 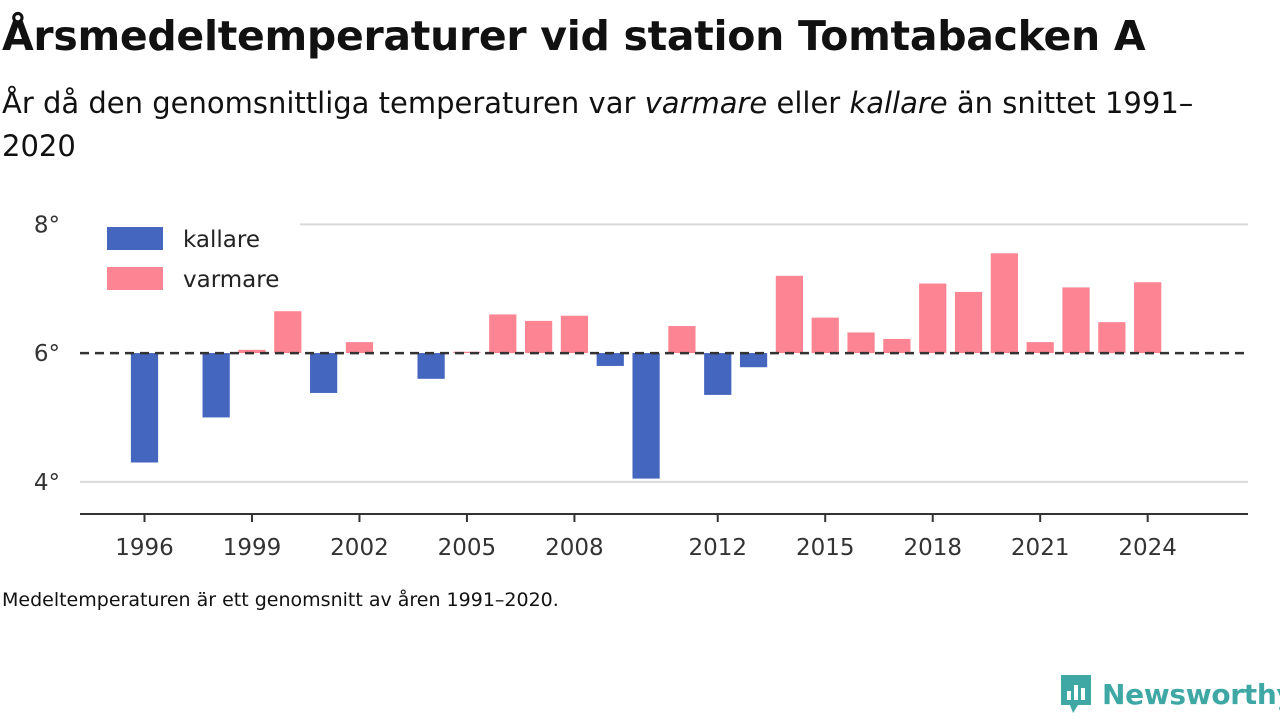 What do you see at coordinates (1076, 320) in the screenshot?
I see `bar-2022` at bounding box center [1076, 320].